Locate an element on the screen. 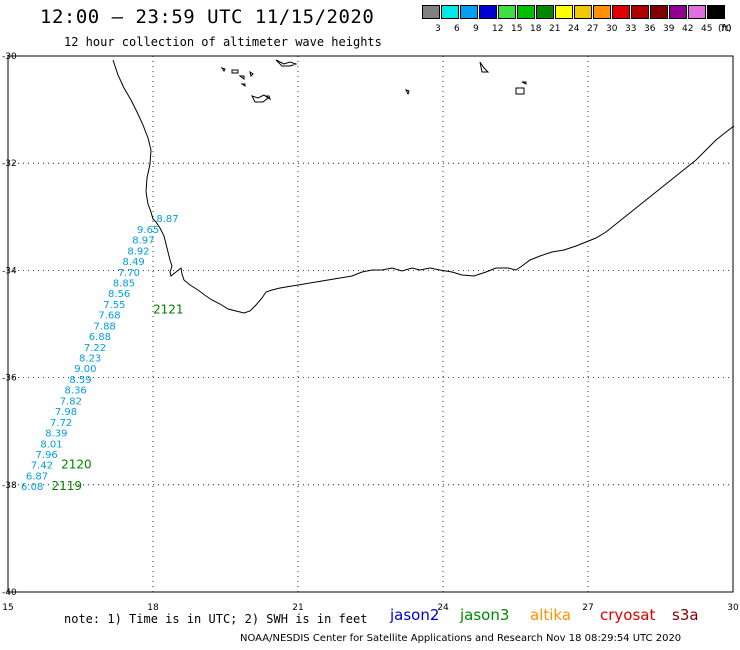 The width and height of the screenshot is (740, 650). scale-label: 70 is located at coordinates (726, 29).